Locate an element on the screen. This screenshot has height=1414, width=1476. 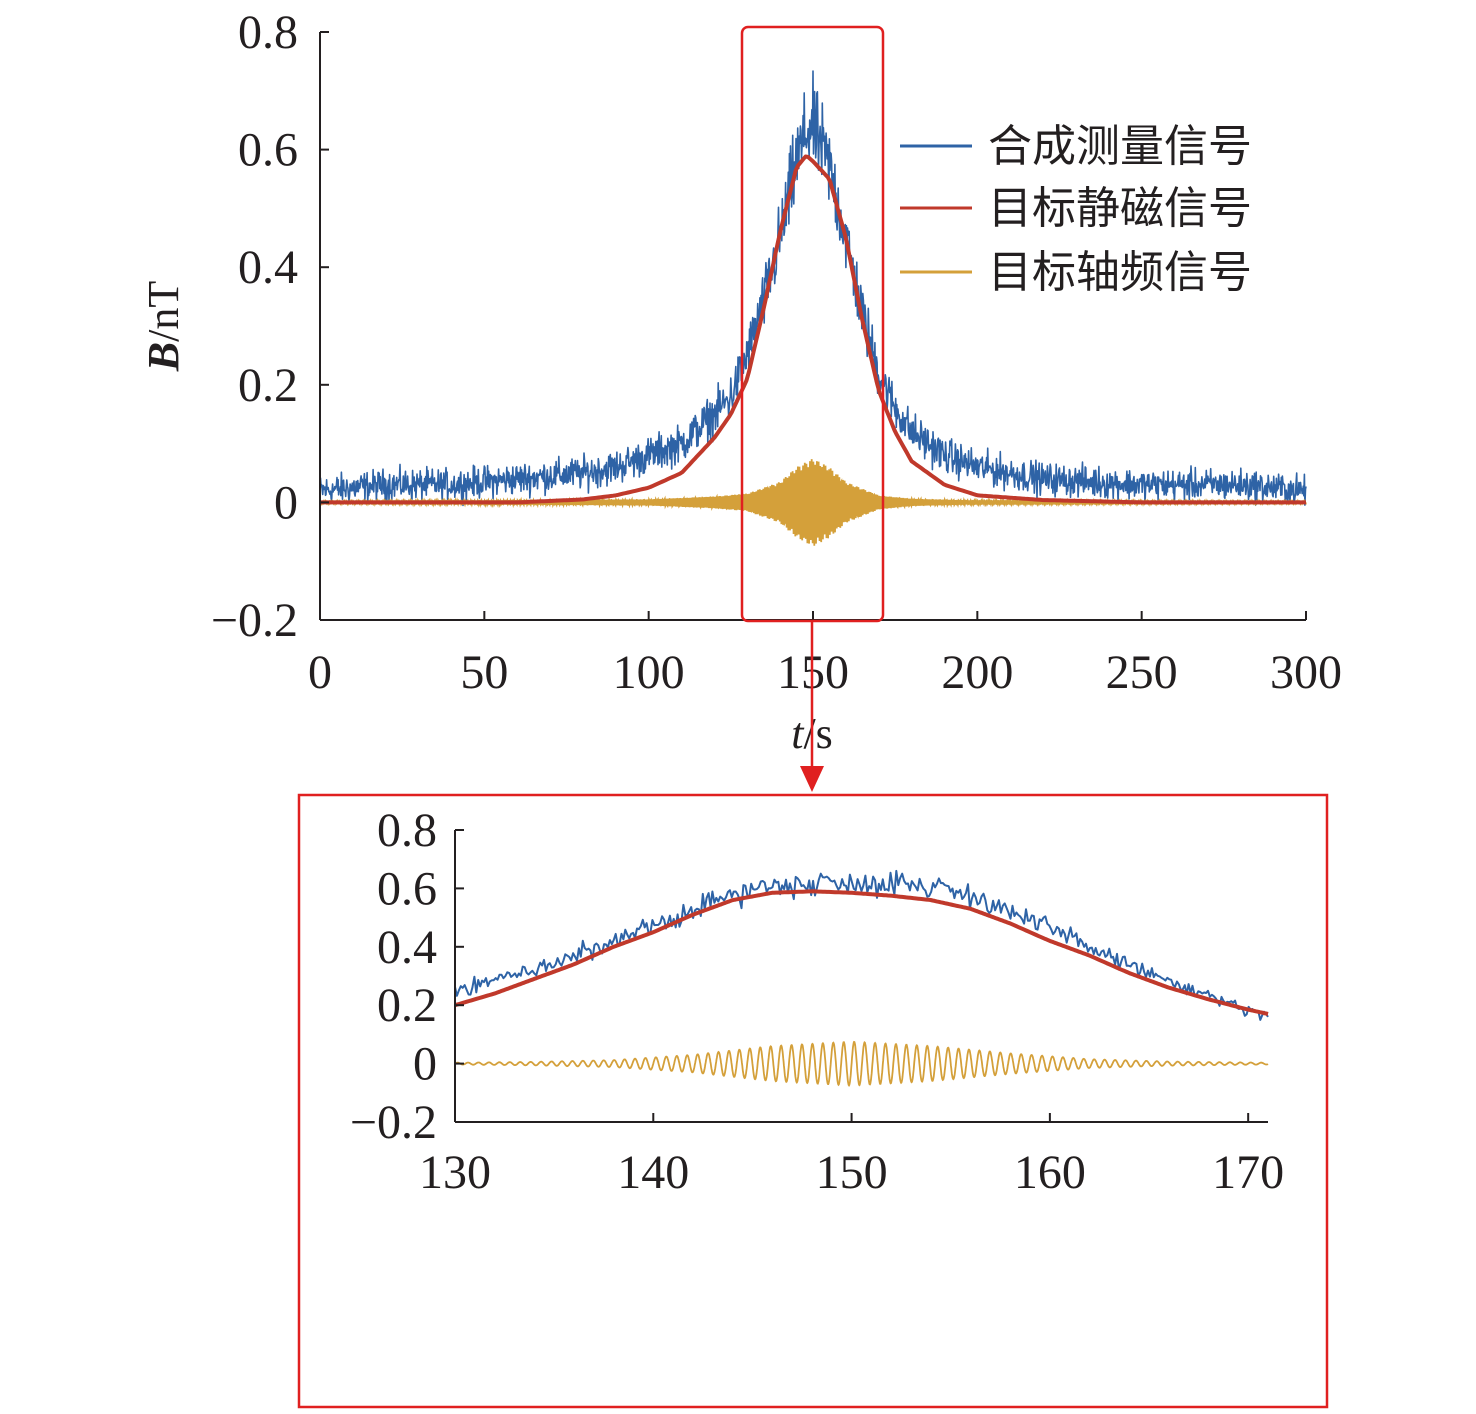
x-tick-label: 140 is located at coordinates (653, 1172).